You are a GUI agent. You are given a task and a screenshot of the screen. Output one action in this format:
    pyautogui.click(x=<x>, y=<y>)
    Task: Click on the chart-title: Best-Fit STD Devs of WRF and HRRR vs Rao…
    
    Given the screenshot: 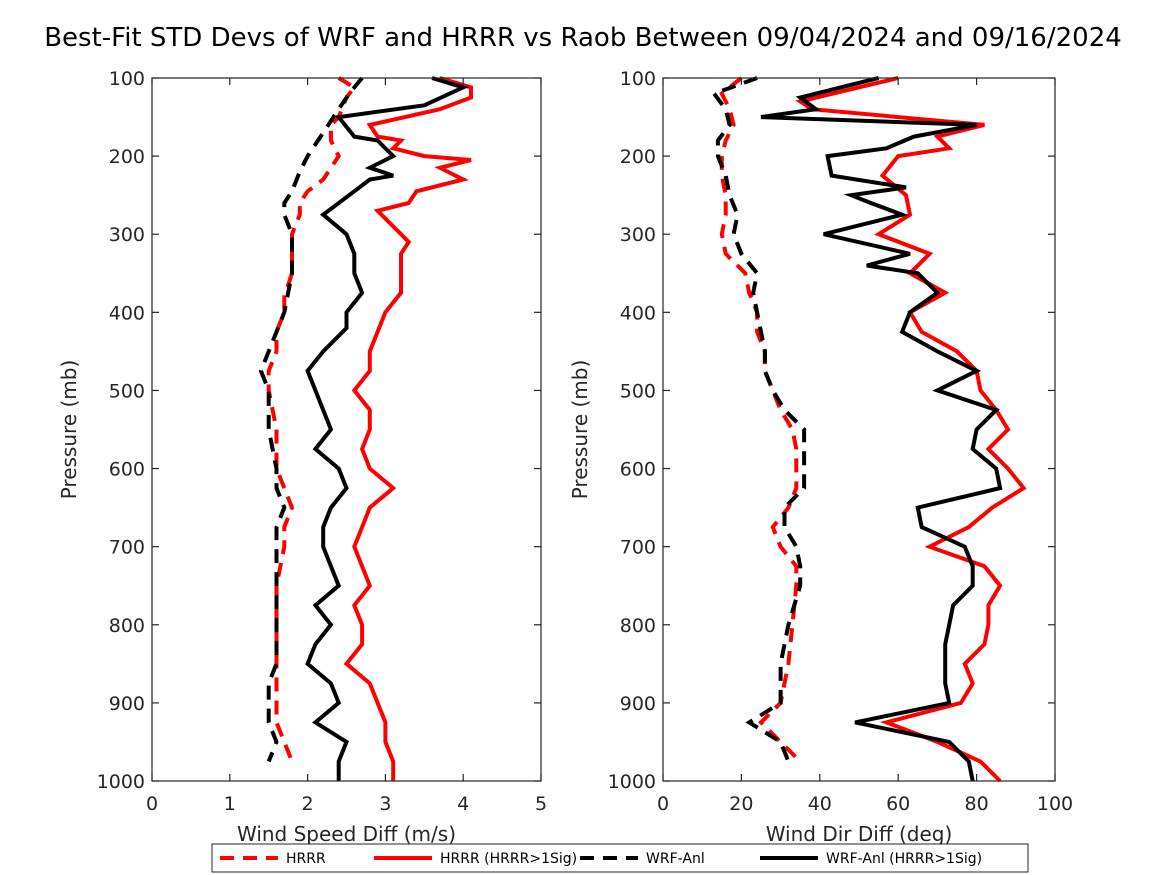 What is the action you would take?
    pyautogui.click(x=583, y=38)
    